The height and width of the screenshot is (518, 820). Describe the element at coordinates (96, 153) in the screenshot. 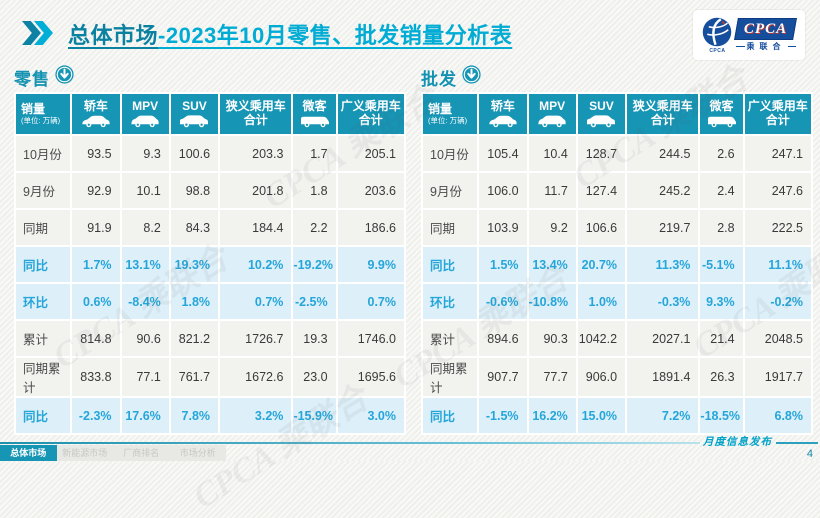

I see `data-cell: 93.5` at that location.